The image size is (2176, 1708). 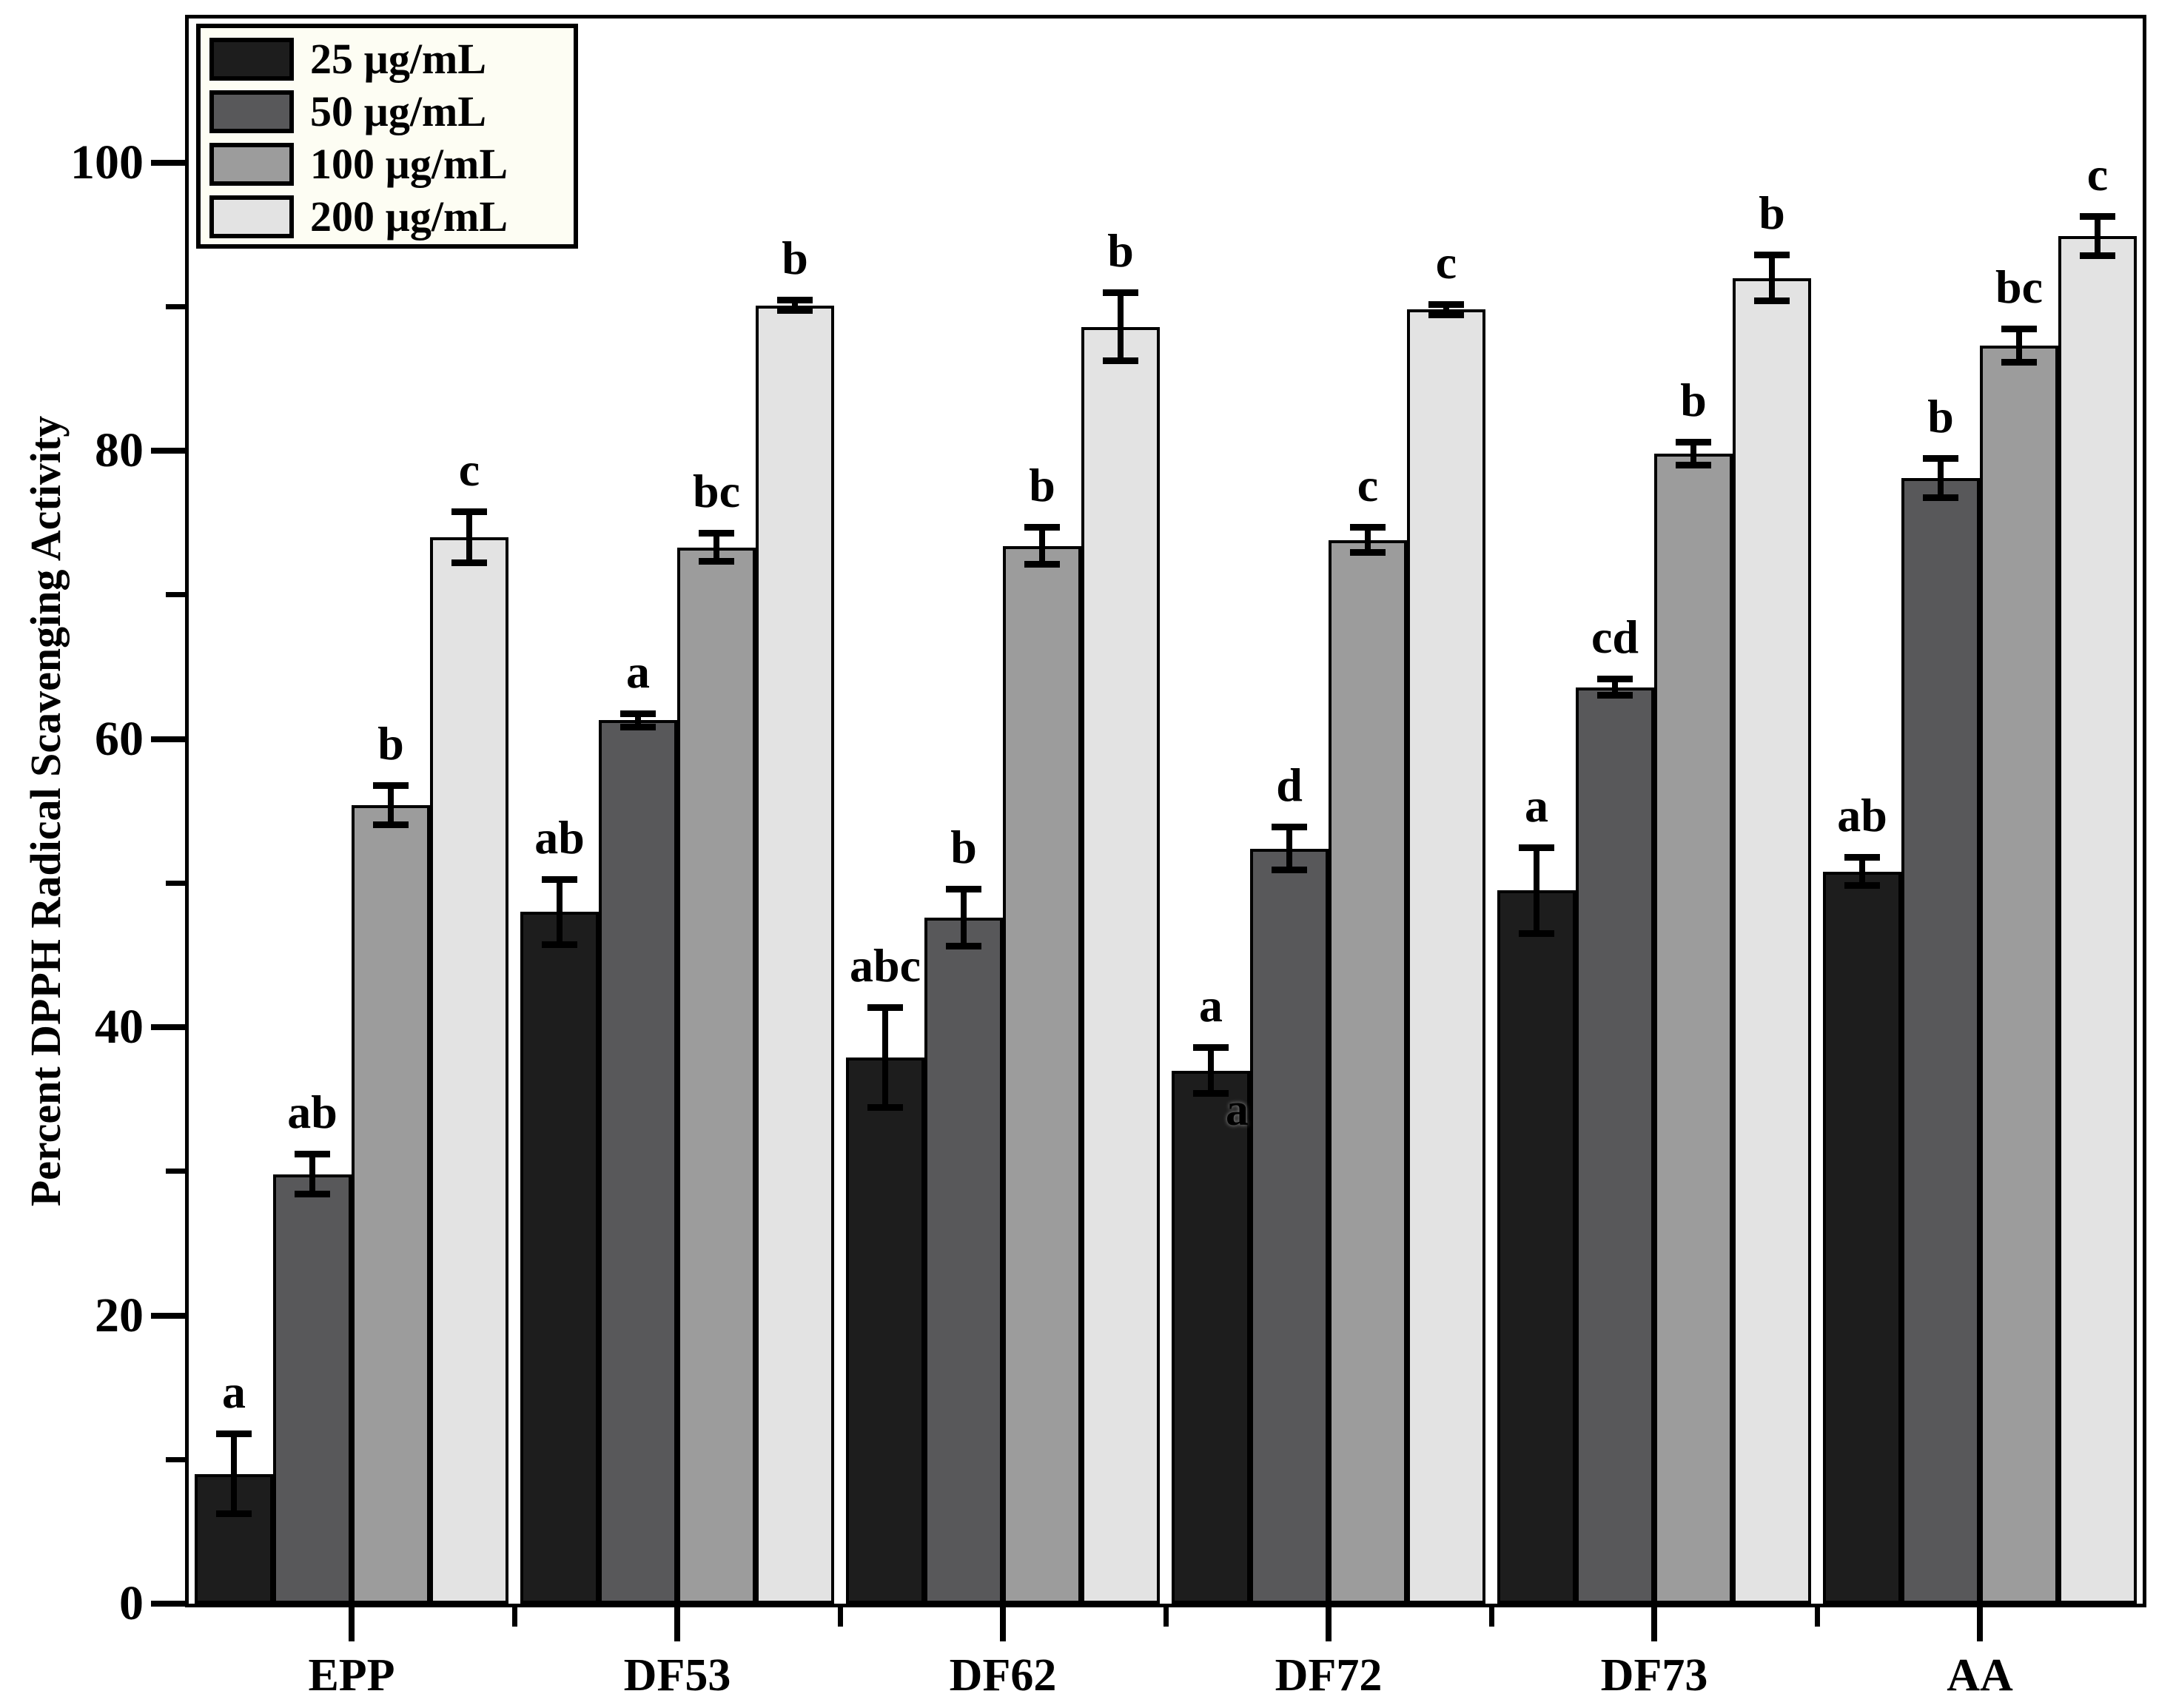 What do you see at coordinates (398, 111) in the screenshot?
I see `legend-label: 50 µg/mL` at bounding box center [398, 111].